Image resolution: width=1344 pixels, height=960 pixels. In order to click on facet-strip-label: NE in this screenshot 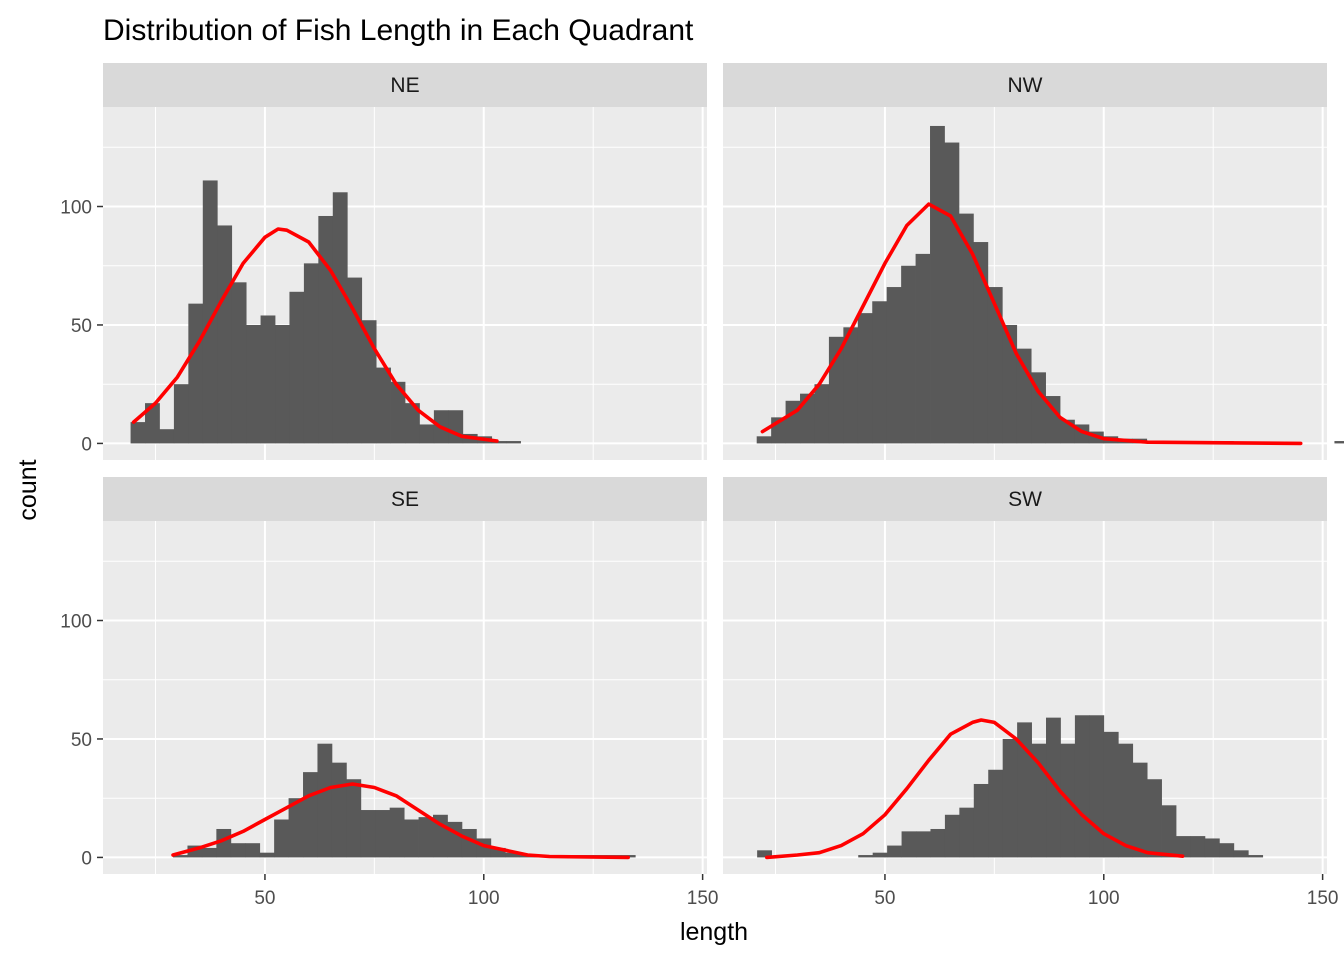, I will do `click(404, 85)`.